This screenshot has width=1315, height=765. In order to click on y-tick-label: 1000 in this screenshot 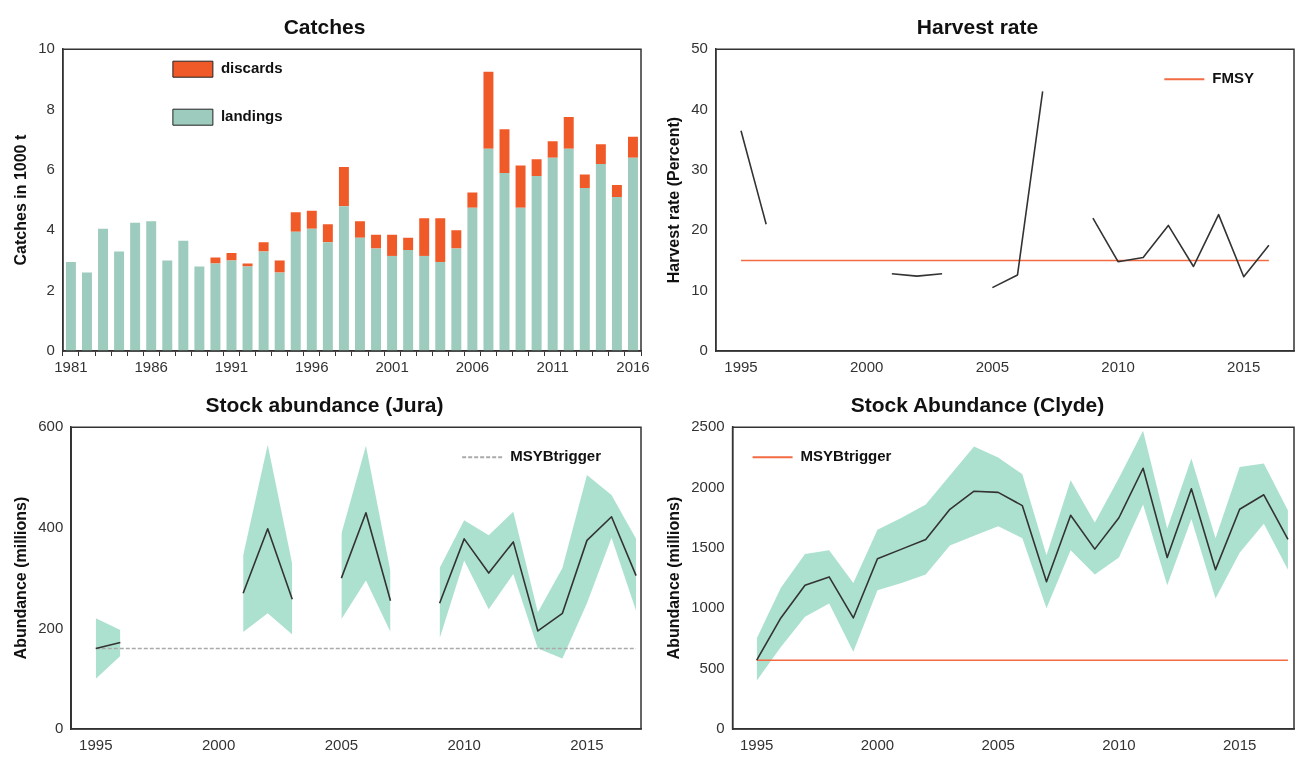, I will do `click(708, 607)`.